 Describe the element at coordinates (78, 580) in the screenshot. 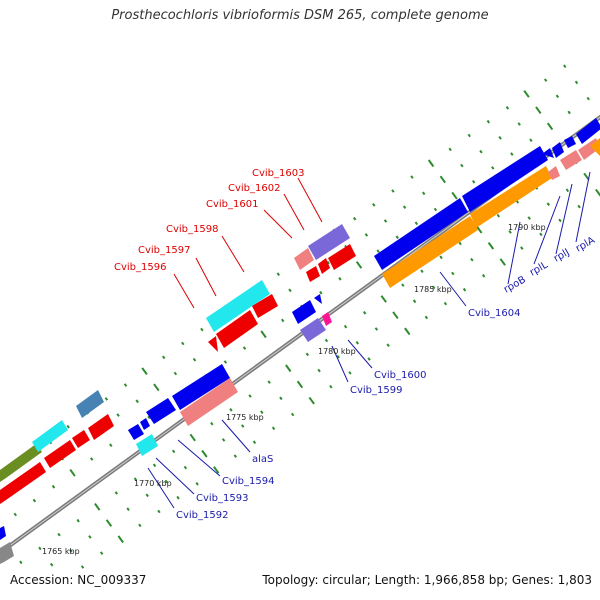

I see `accession-text: Accession: NC_009337` at that location.